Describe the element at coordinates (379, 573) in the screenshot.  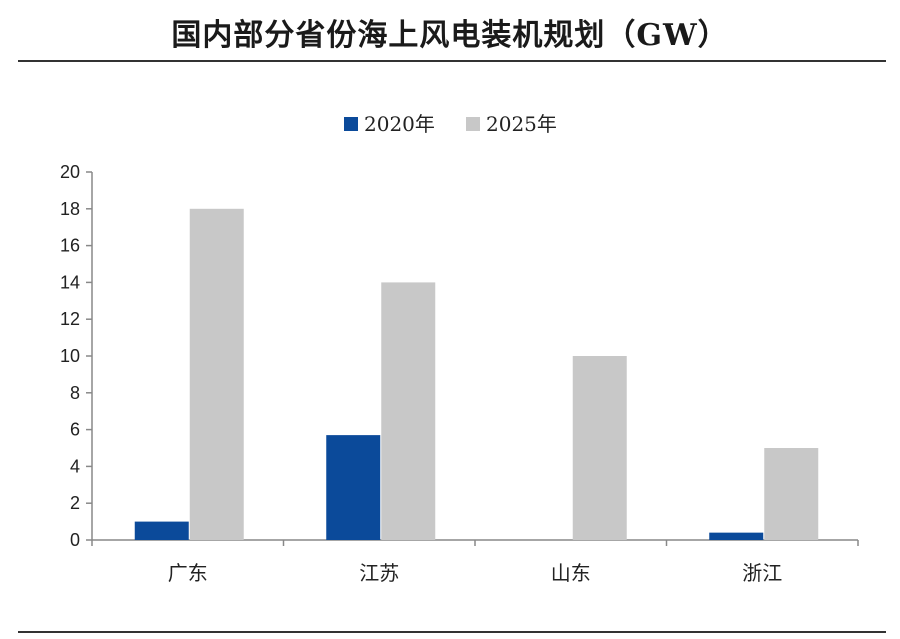
I see `x-category-label: 江苏` at that location.